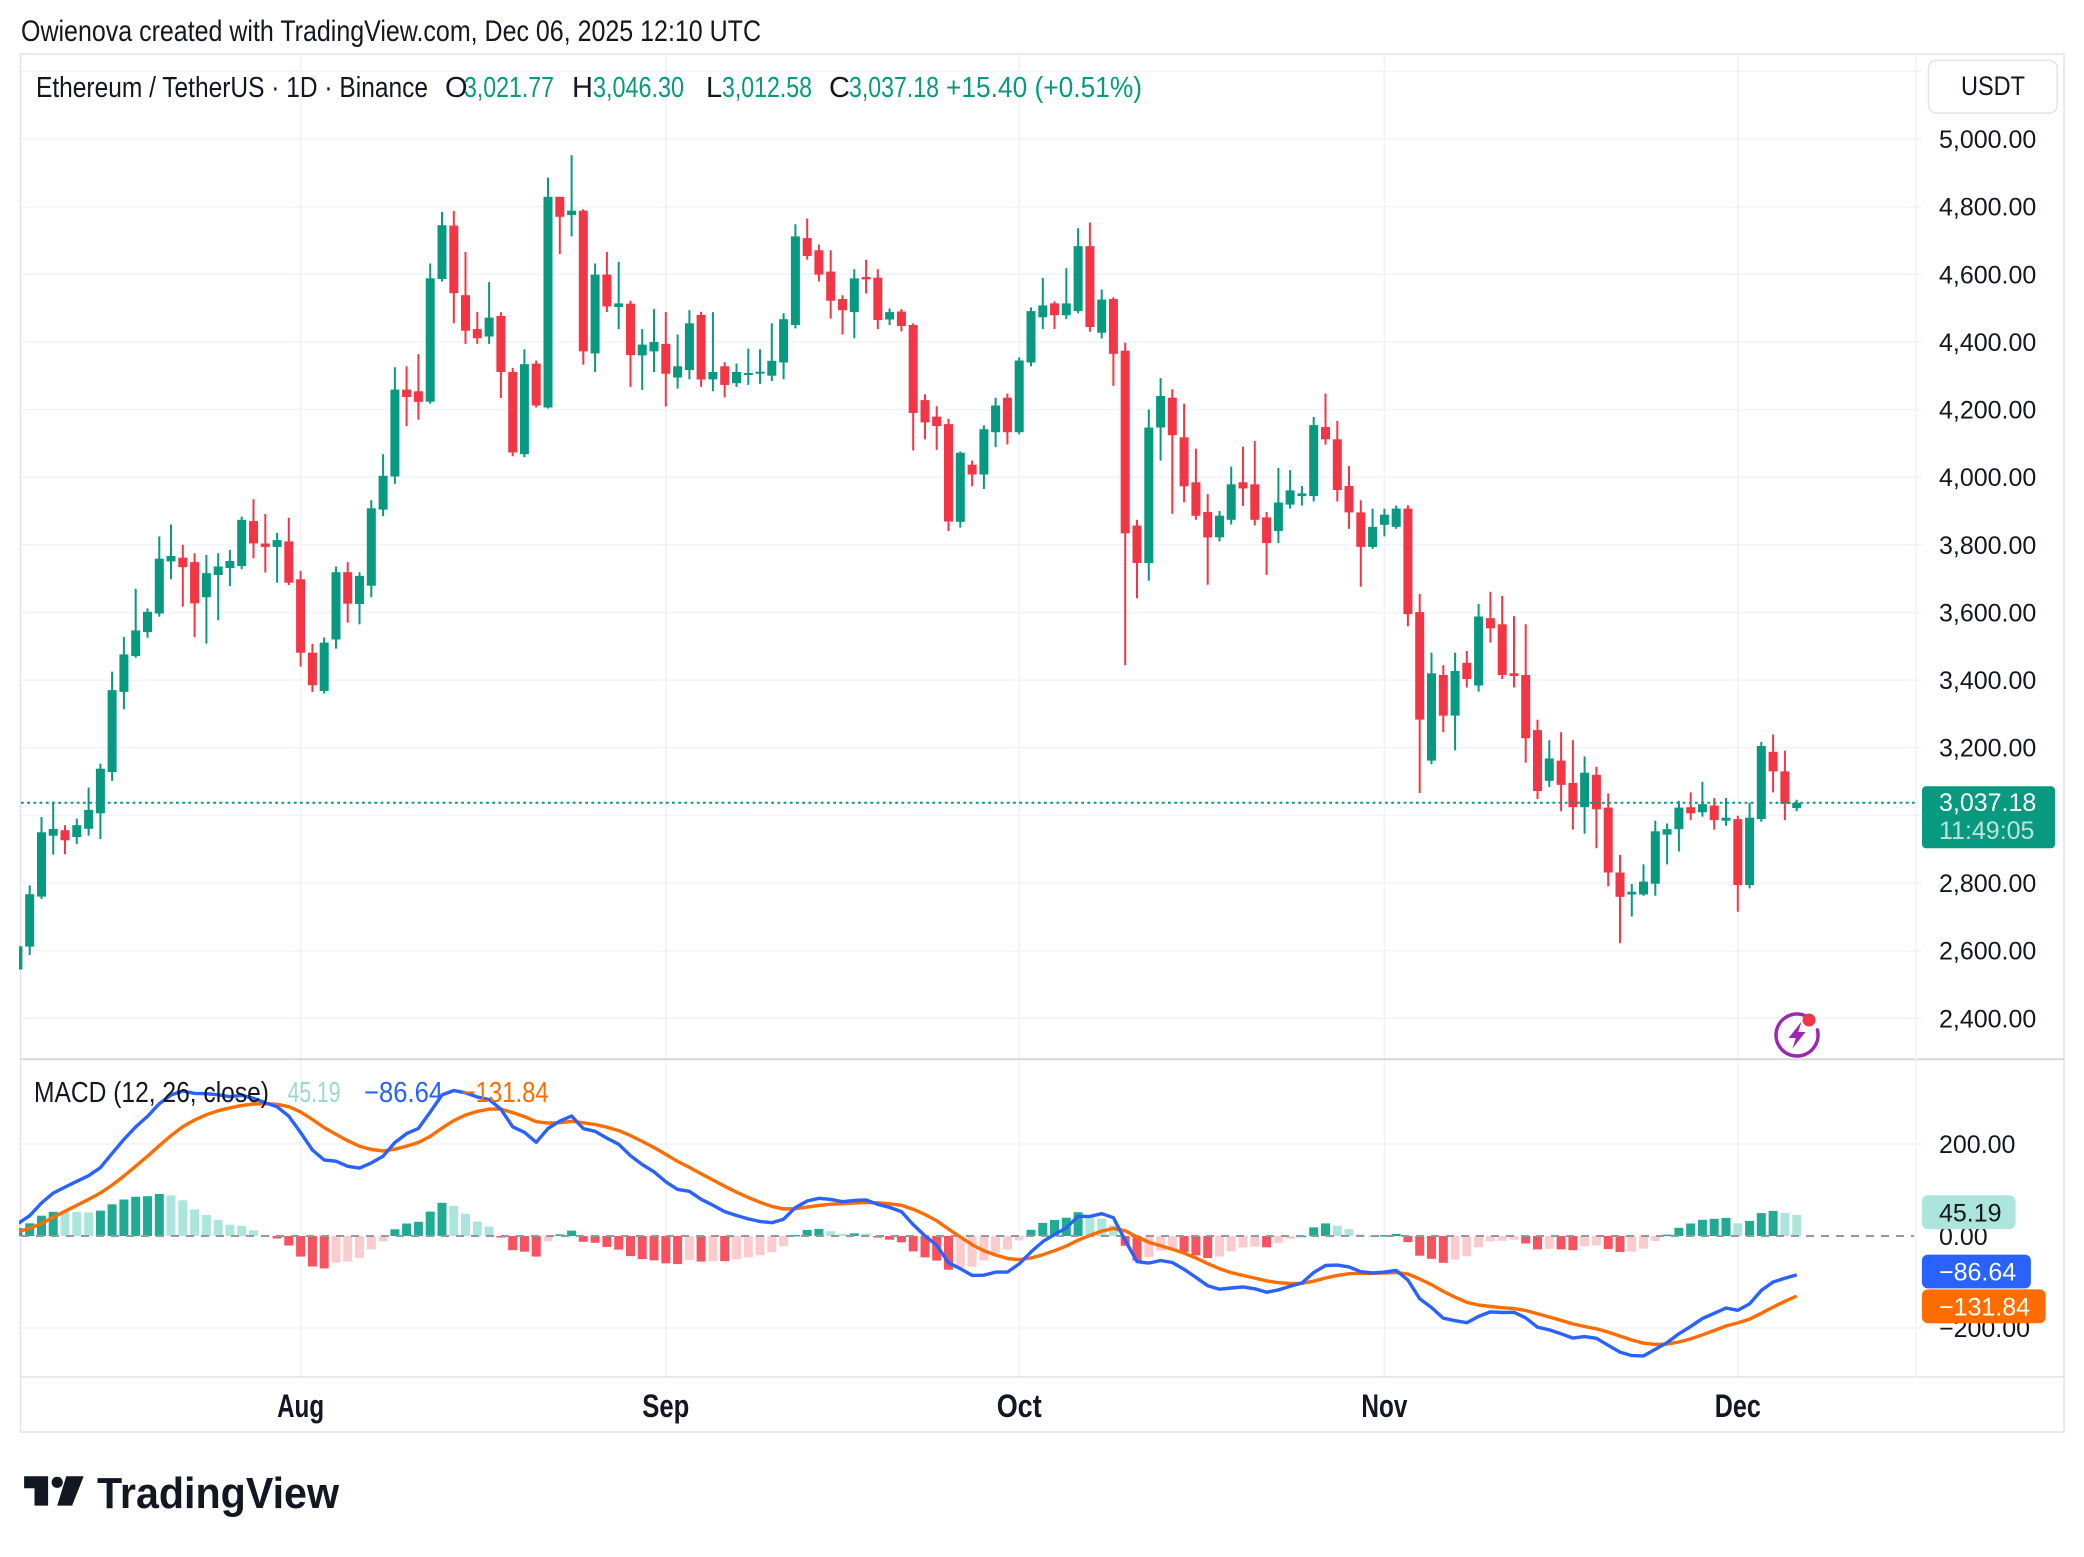 The height and width of the screenshot is (1557, 2084). What do you see at coordinates (218, 1493) in the screenshot?
I see `svg-text: TradingView` at bounding box center [218, 1493].